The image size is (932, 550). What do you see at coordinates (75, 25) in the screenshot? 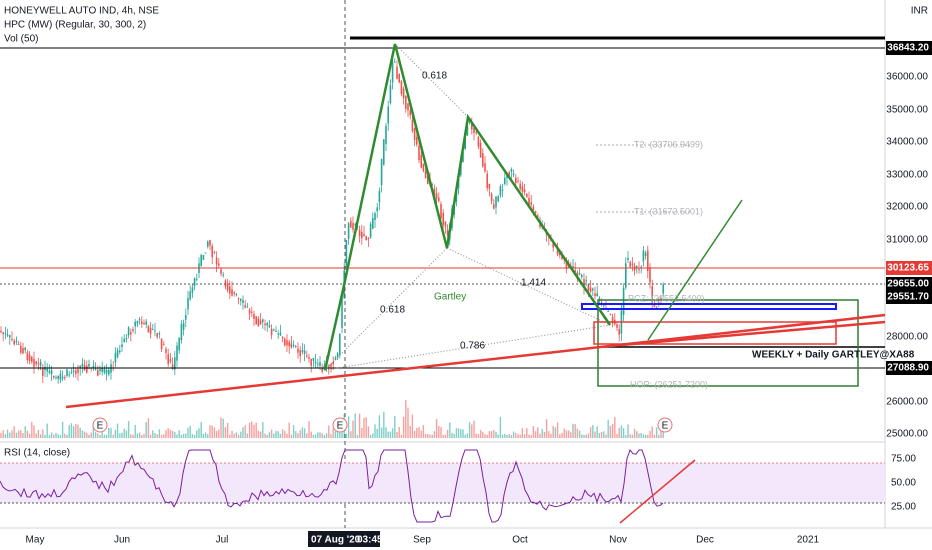
I see `indicator: HPC (MW) (Regular, 30, 300, 2)` at bounding box center [75, 25].